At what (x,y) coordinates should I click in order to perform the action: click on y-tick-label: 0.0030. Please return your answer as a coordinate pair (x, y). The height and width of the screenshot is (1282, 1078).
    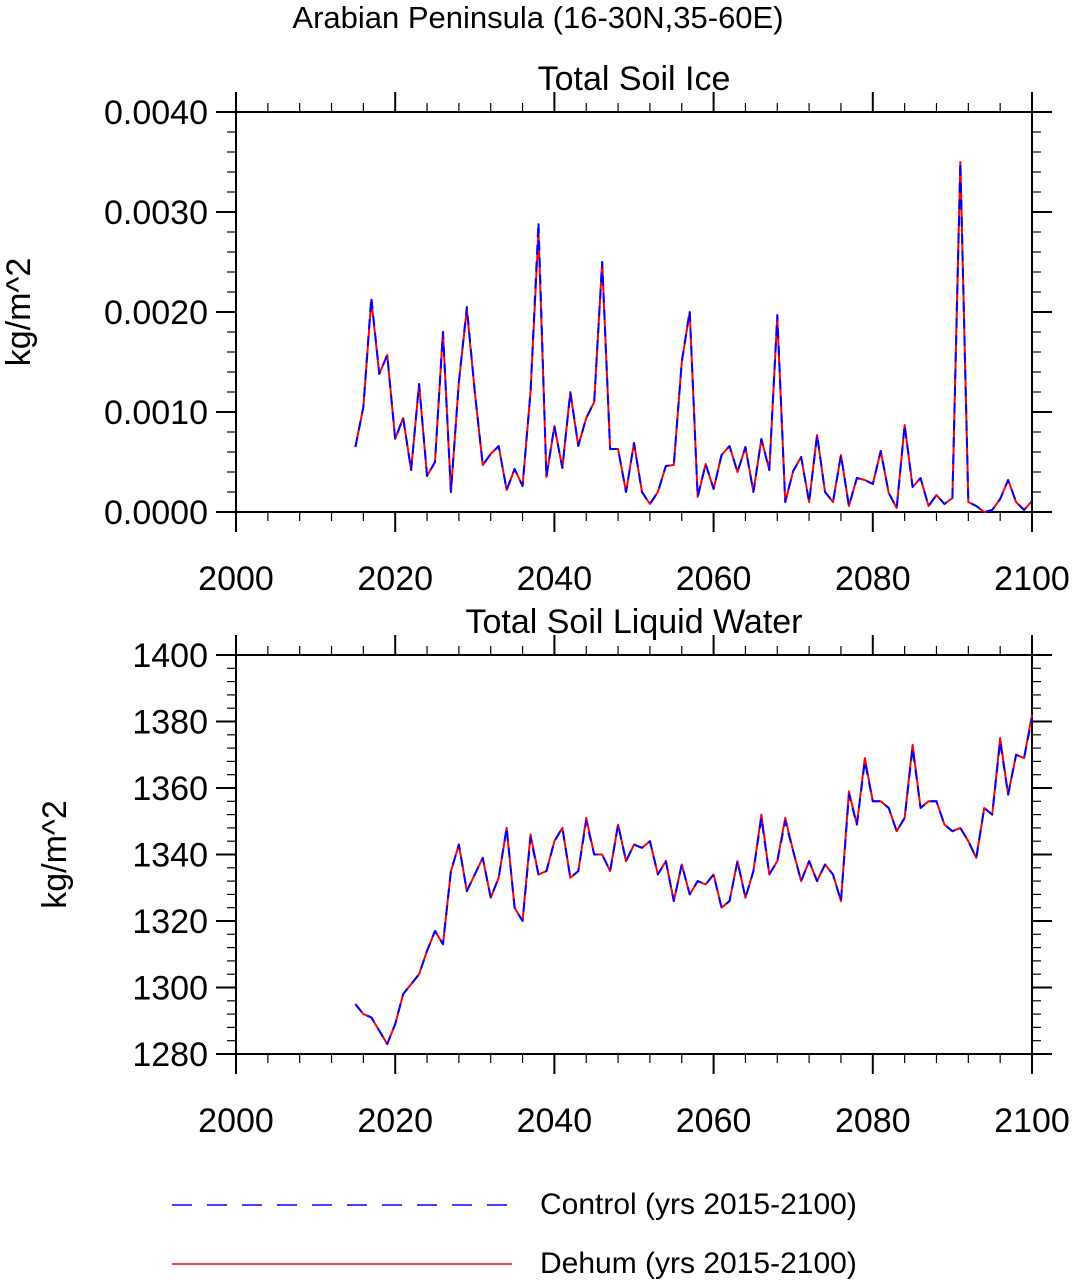
    Looking at the image, I should click on (156, 213).